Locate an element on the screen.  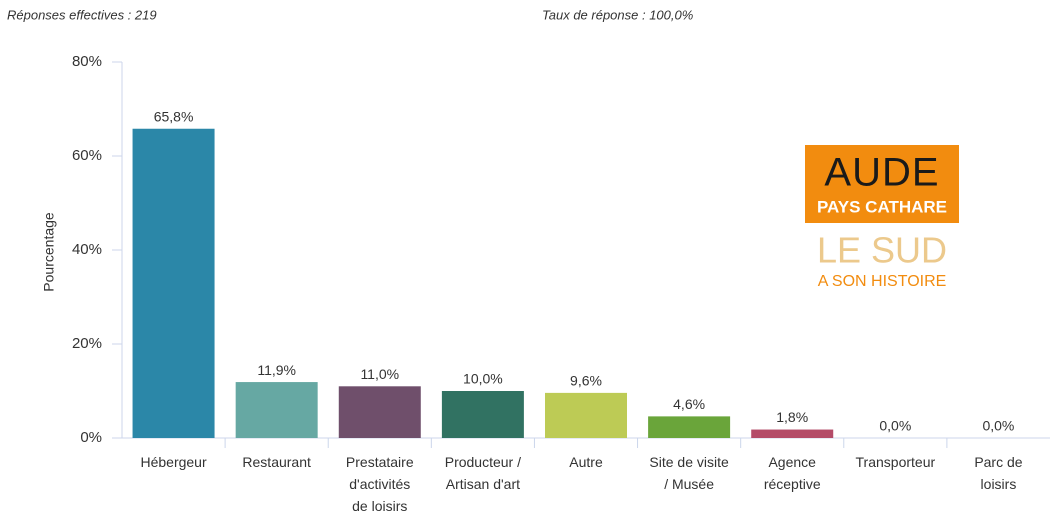
y-axis-label: Pourcentage is located at coordinates (49, 252).